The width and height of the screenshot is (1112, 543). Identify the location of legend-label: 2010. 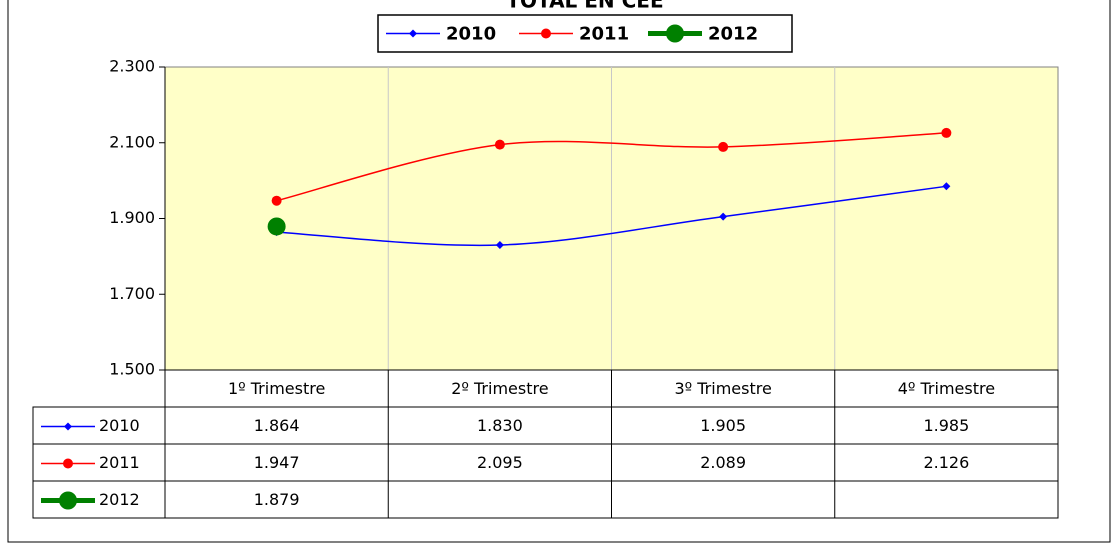
(471, 34).